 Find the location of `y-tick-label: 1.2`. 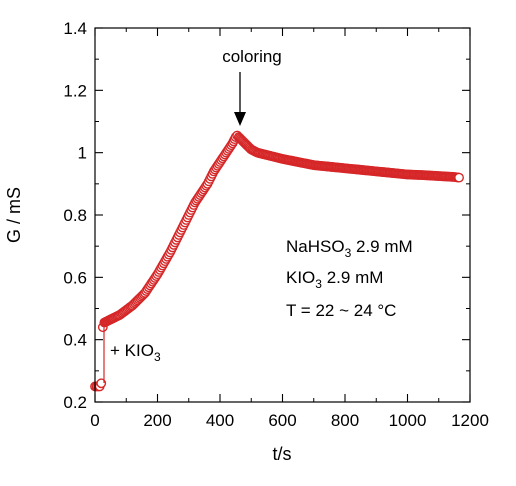

y-tick-label: 1.2 is located at coordinates (75, 90).